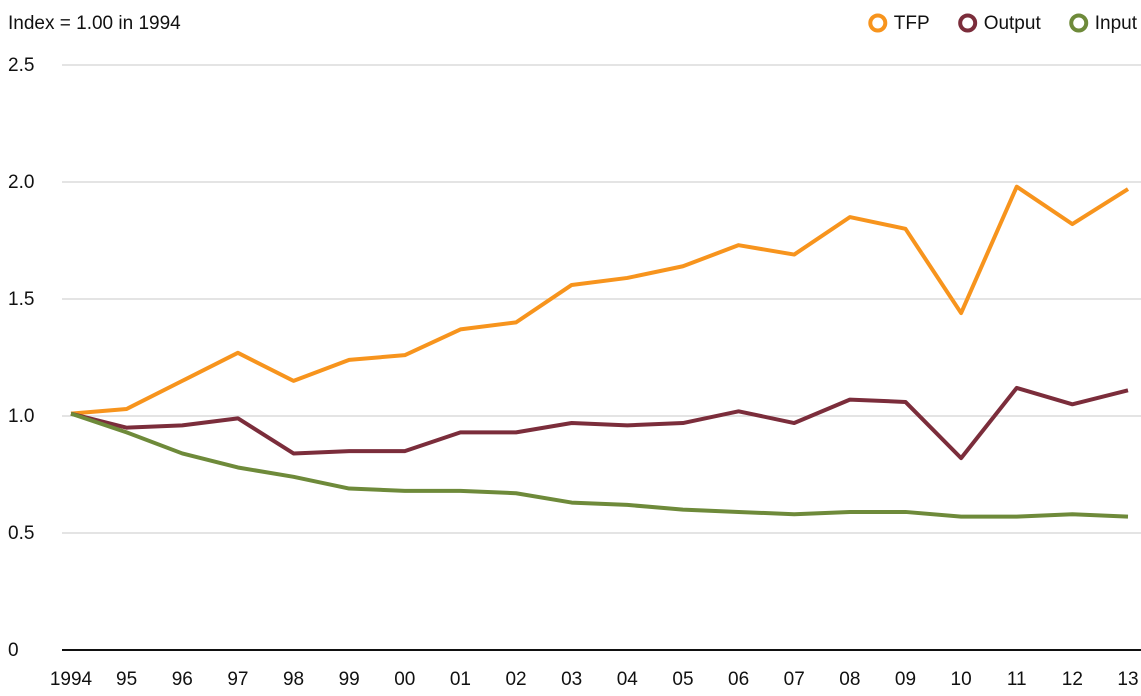  Describe the element at coordinates (1116, 23) in the screenshot. I see `legend-label: Input` at that location.